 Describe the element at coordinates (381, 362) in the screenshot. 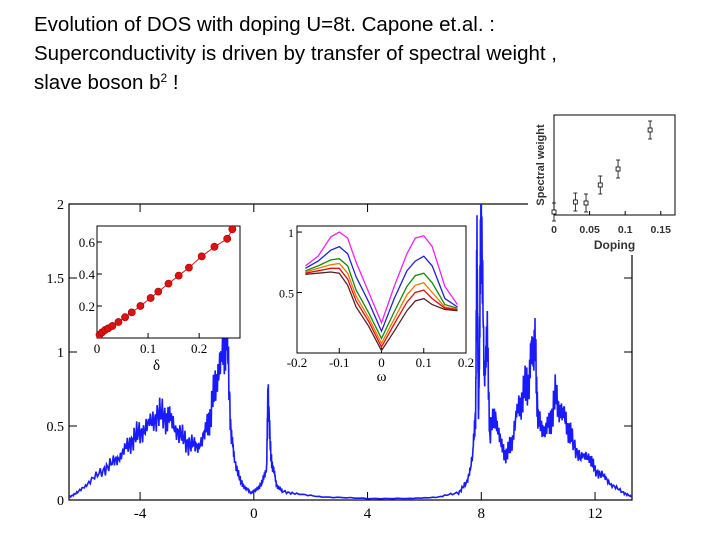

I see `inset2-x-tick-label: 0` at that location.